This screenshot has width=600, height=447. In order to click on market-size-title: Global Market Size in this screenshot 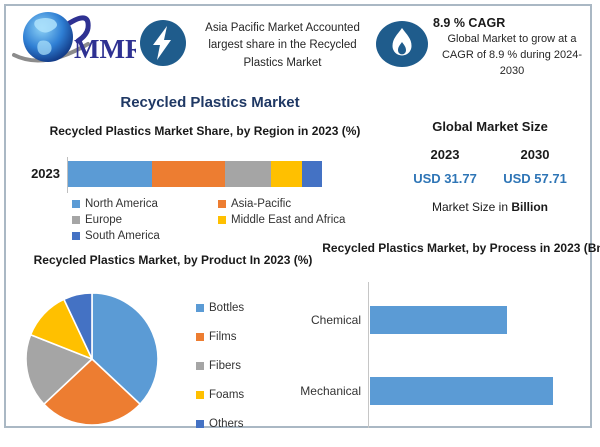, I will do `click(490, 126)`.